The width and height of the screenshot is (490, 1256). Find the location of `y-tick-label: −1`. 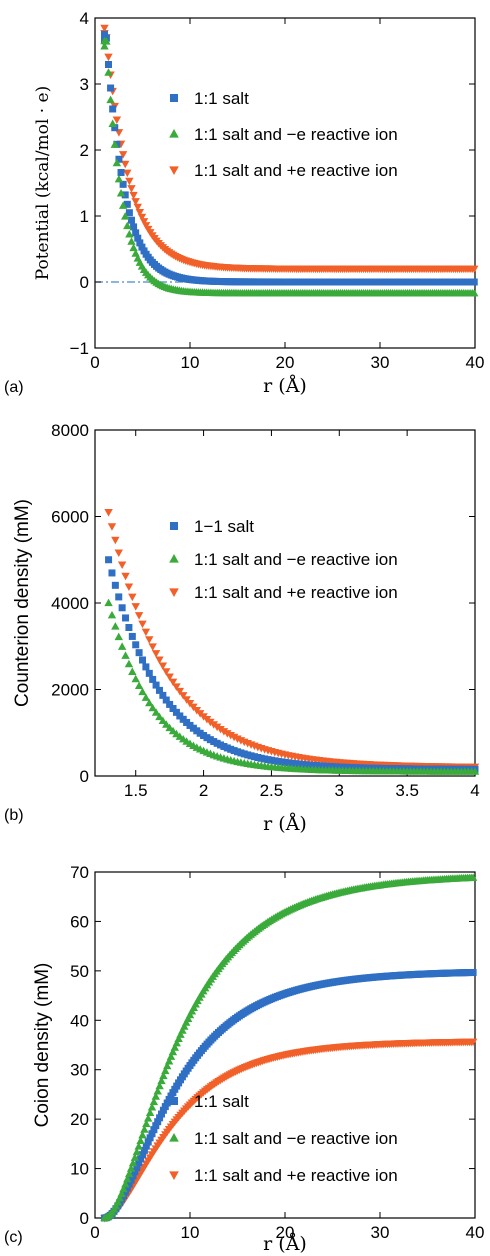

y-tick-label: −1 is located at coordinates (79, 348).